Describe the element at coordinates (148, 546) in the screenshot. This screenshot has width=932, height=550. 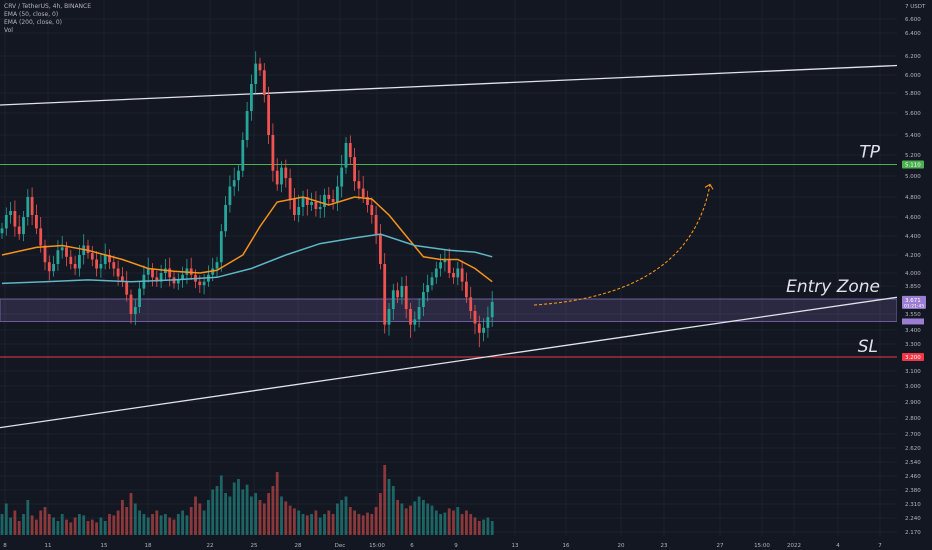
I see `time-tick-label: 18` at that location.